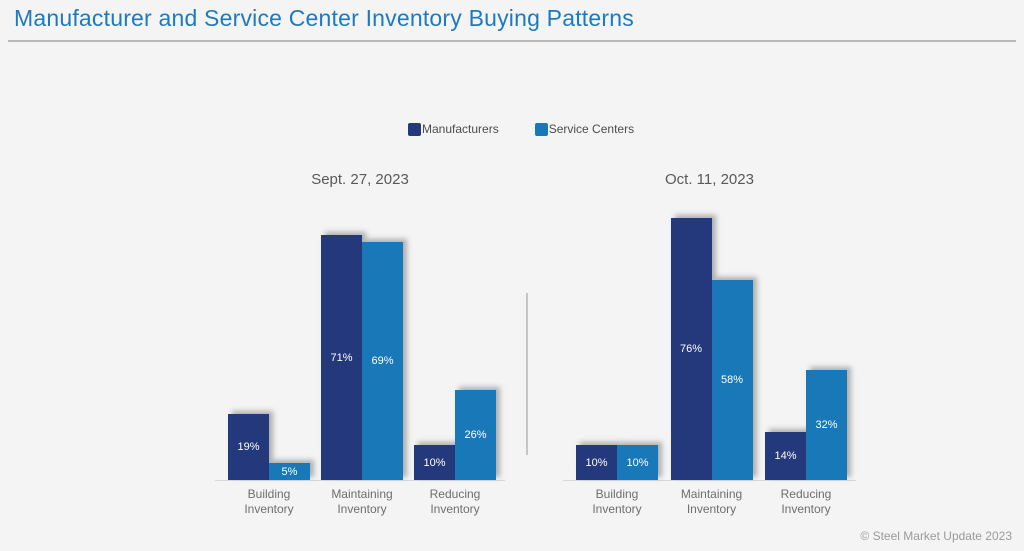 The width and height of the screenshot is (1024, 551). What do you see at coordinates (512, 41) in the screenshot?
I see `title-divider` at bounding box center [512, 41].